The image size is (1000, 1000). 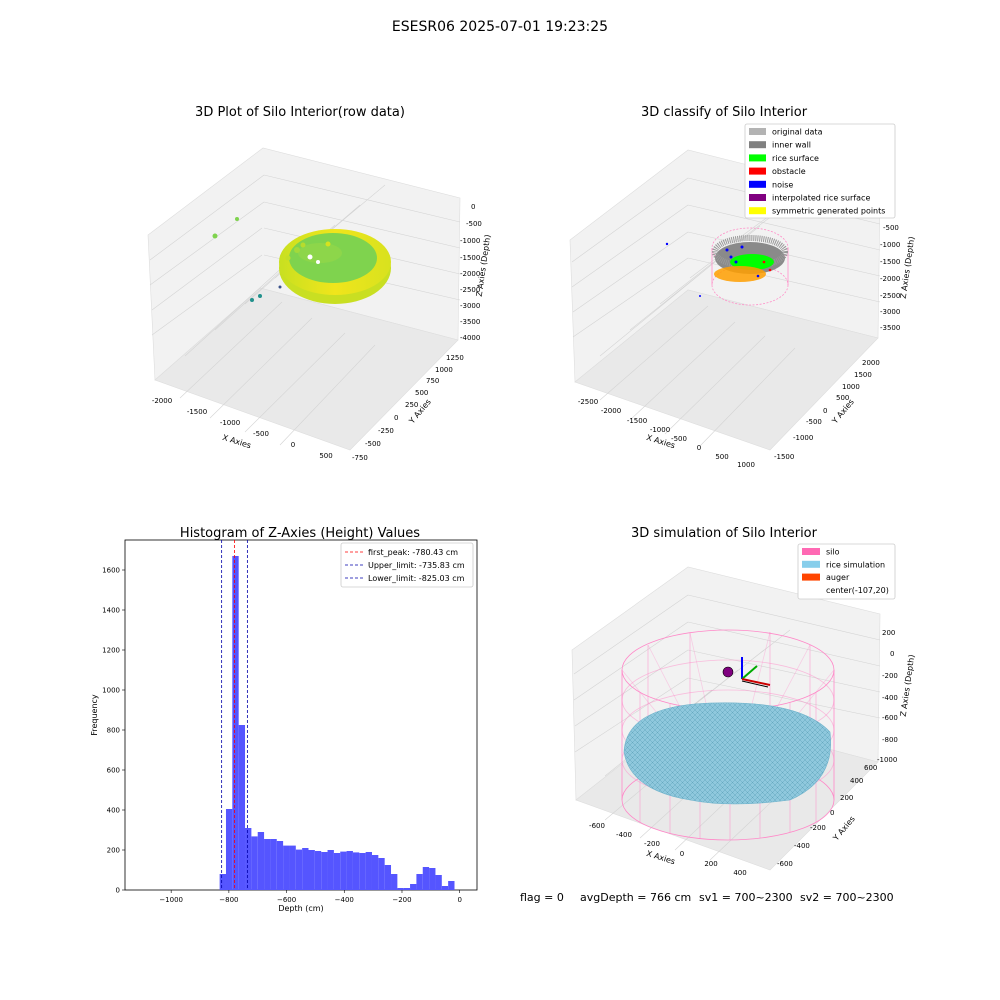 I want to click on raw-y-tick: -250, so click(x=386, y=431).